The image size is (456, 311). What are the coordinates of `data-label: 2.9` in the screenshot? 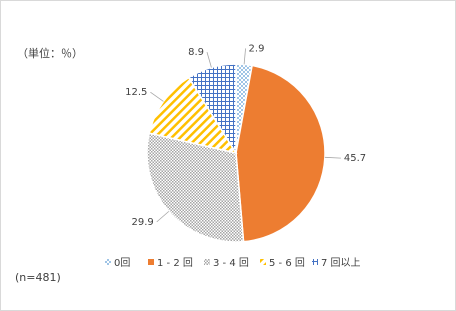 It's located at (257, 48).